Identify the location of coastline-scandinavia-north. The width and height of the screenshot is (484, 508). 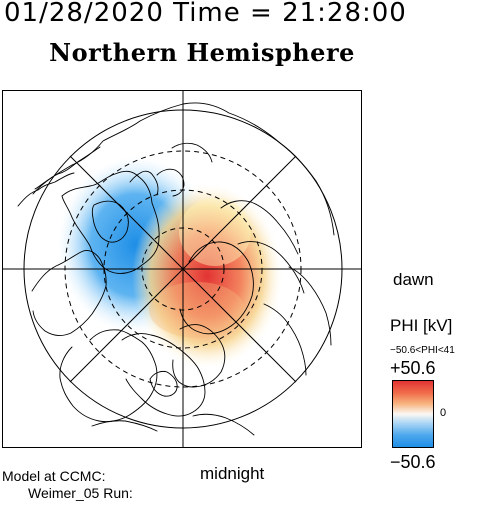
(259, 227).